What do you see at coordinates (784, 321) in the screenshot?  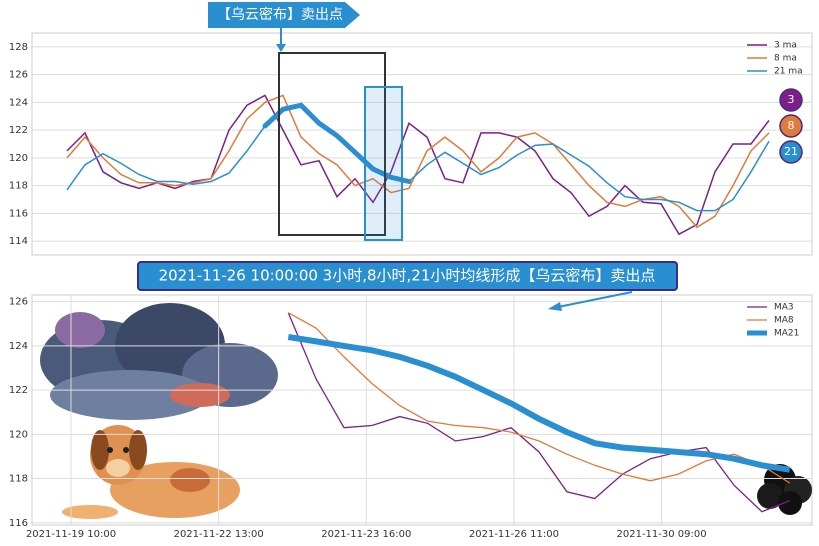 I see `legend-label: MA8` at bounding box center [784, 321].